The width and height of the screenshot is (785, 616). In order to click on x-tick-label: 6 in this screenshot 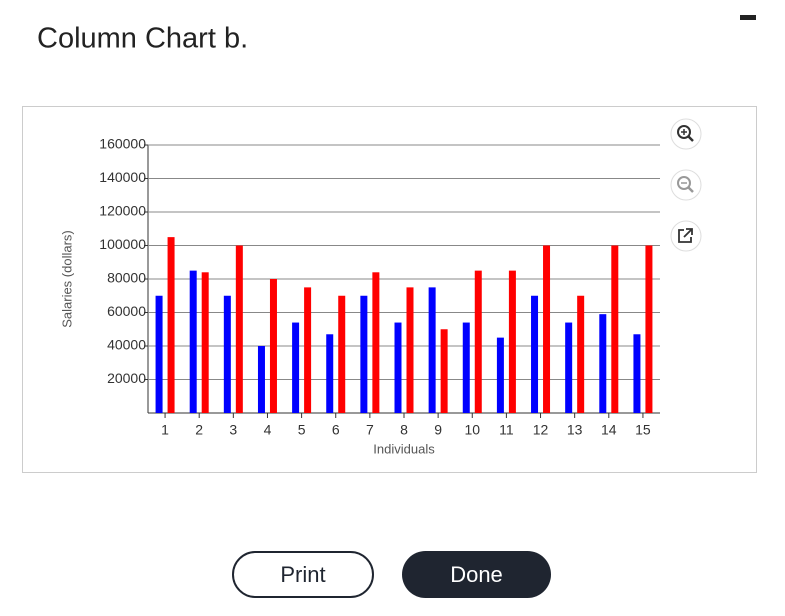, I will do `click(336, 430)`.